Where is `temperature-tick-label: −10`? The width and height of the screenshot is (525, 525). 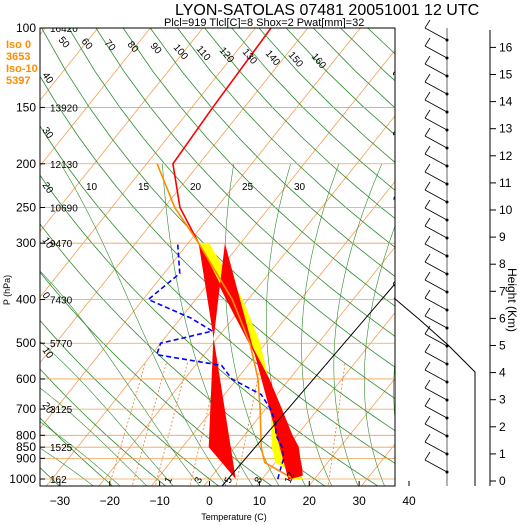 temperature-tick-label: −10 is located at coordinates (159, 501).